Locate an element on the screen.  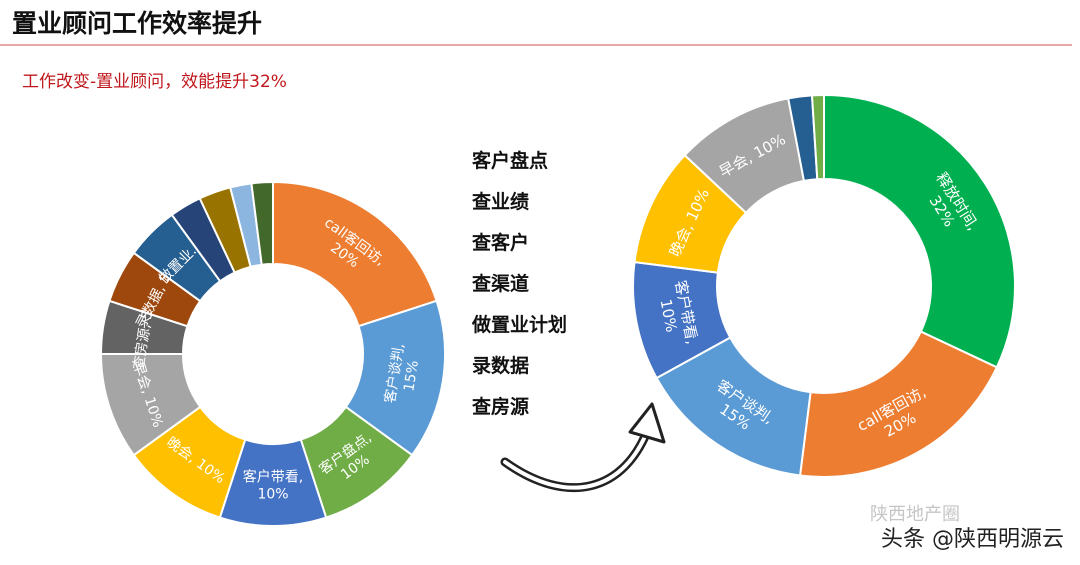
task-item: 查业绩 is located at coordinates (501, 202).